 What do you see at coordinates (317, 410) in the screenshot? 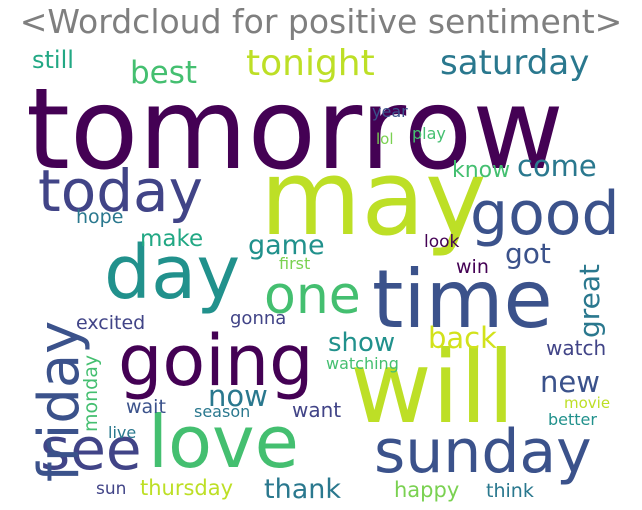
I see `word-want: want` at bounding box center [317, 410].